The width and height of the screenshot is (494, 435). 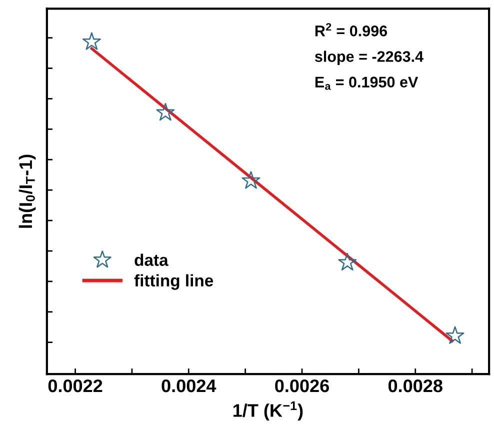 What do you see at coordinates (189, 385) in the screenshot?
I see `x-tick-label: 0.0024` at bounding box center [189, 385].